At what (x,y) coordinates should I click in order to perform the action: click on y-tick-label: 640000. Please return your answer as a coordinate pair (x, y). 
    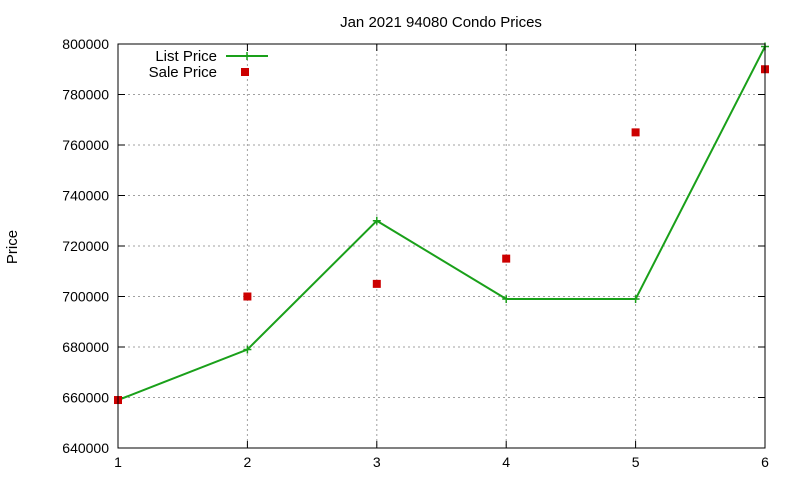
    Looking at the image, I should click on (85, 448).